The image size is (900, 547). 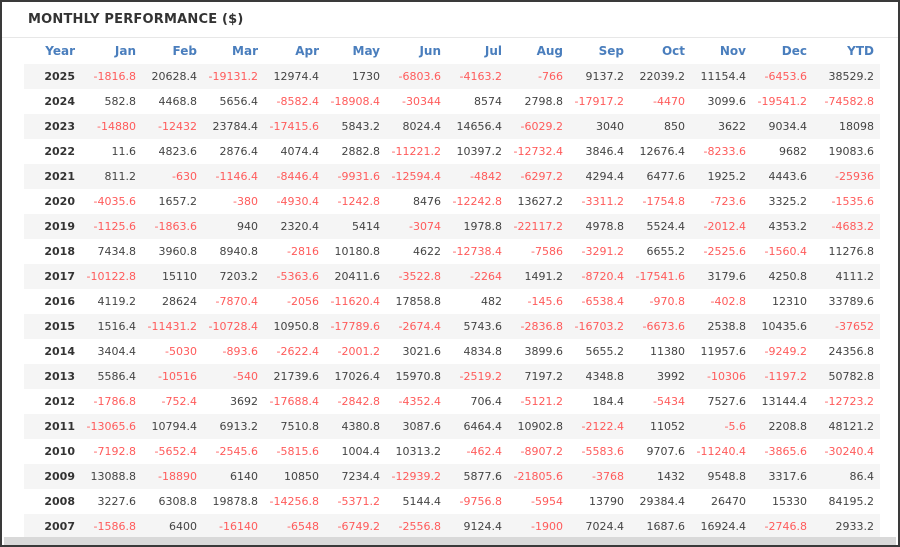 I want to click on cell-sep: 4294.4, so click(x=599, y=176).